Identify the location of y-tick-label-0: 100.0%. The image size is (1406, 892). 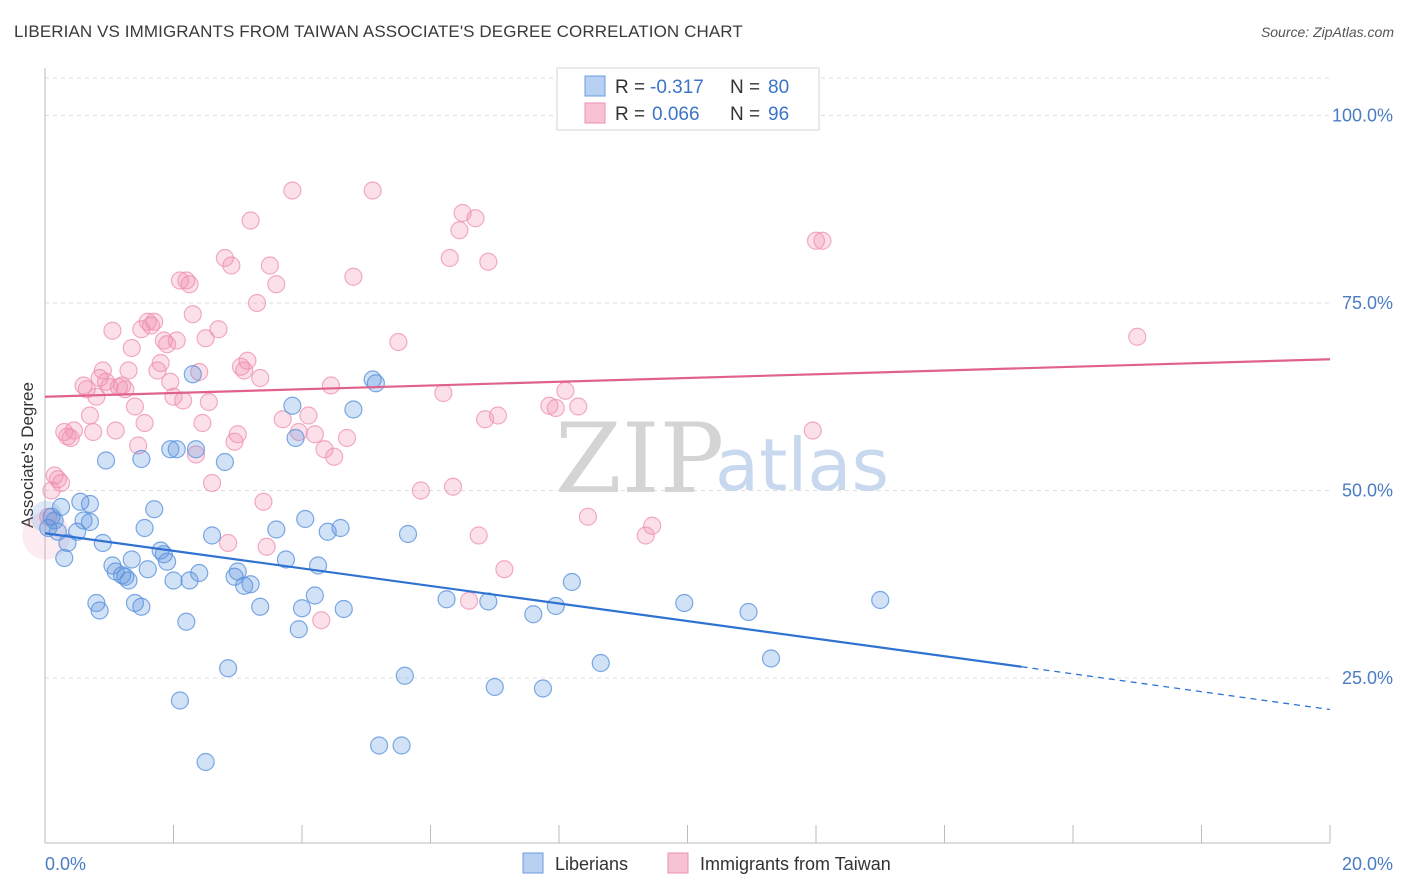
(1362, 116).